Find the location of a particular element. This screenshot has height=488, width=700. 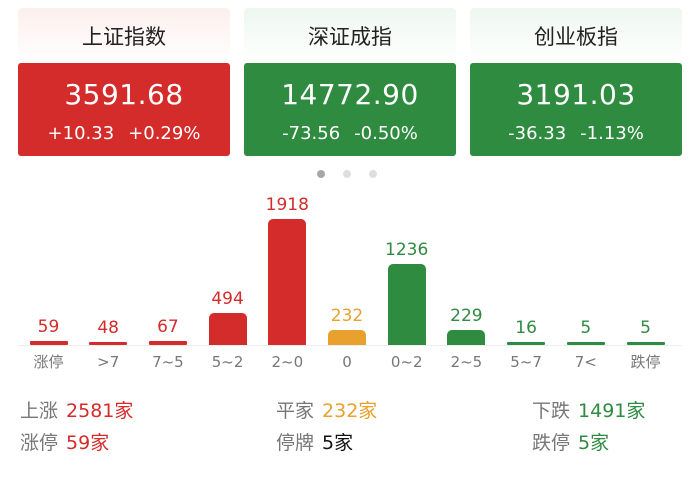

suspended-label: 停牌 is located at coordinates (295, 443).